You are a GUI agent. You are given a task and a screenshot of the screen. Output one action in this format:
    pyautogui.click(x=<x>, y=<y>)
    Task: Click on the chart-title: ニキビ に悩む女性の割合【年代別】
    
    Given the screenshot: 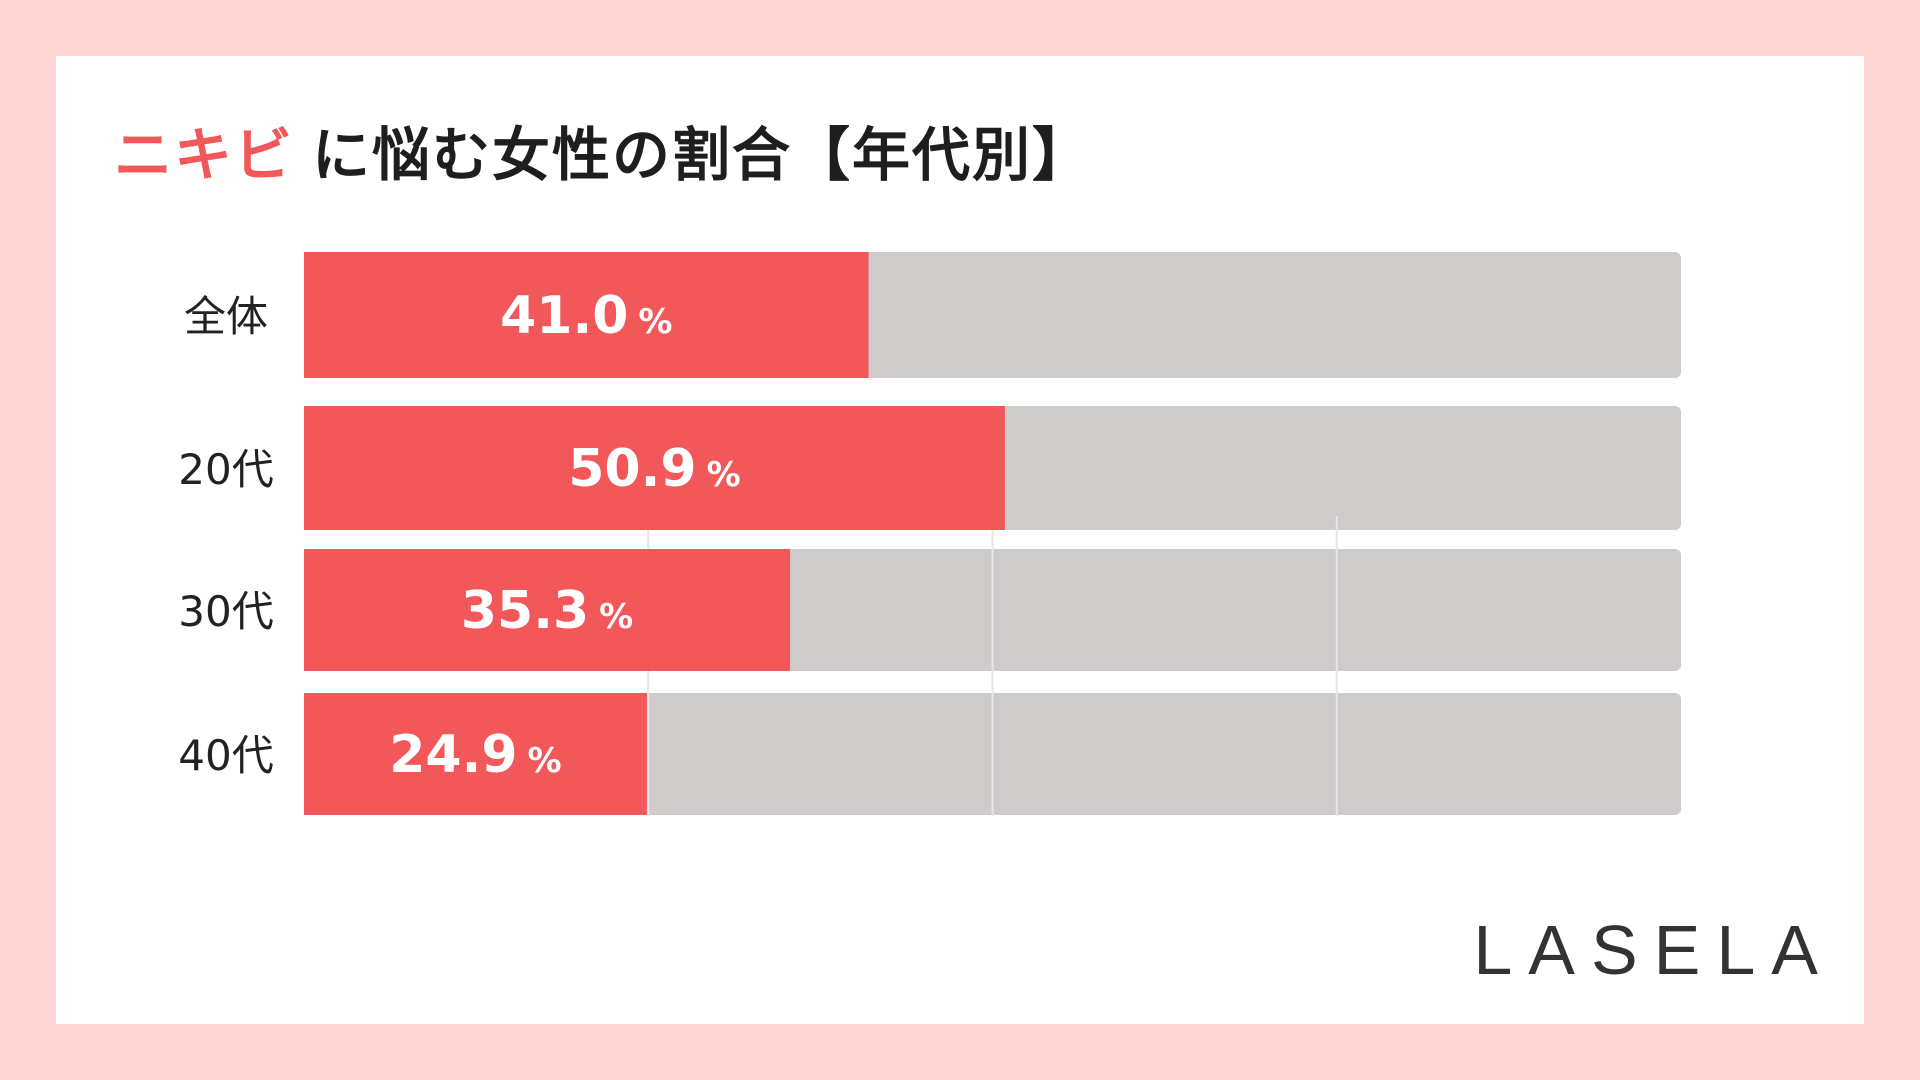 What is the action you would take?
    pyautogui.click(x=603, y=150)
    